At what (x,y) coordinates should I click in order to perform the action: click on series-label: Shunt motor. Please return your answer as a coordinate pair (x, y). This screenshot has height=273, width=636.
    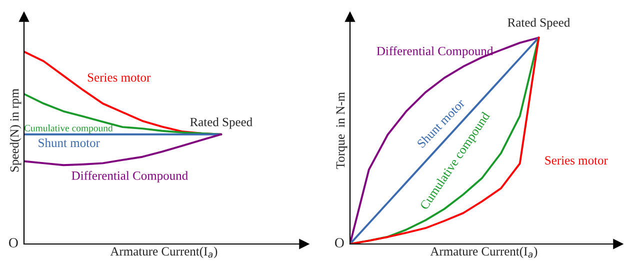
    Looking at the image, I should click on (69, 143).